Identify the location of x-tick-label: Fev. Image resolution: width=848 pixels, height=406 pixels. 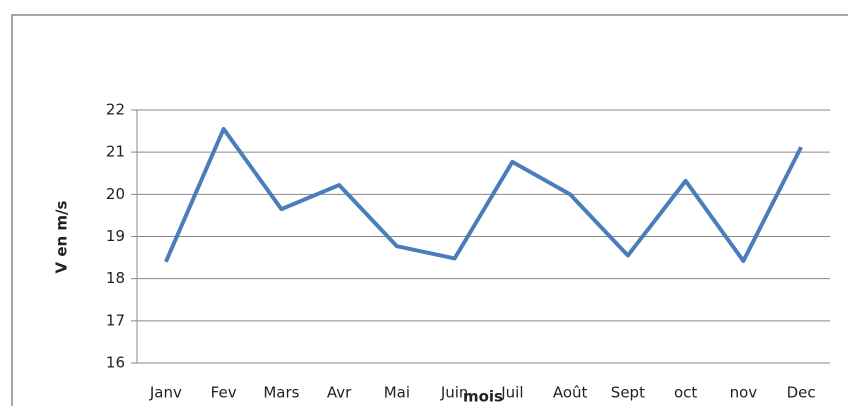
(224, 393).